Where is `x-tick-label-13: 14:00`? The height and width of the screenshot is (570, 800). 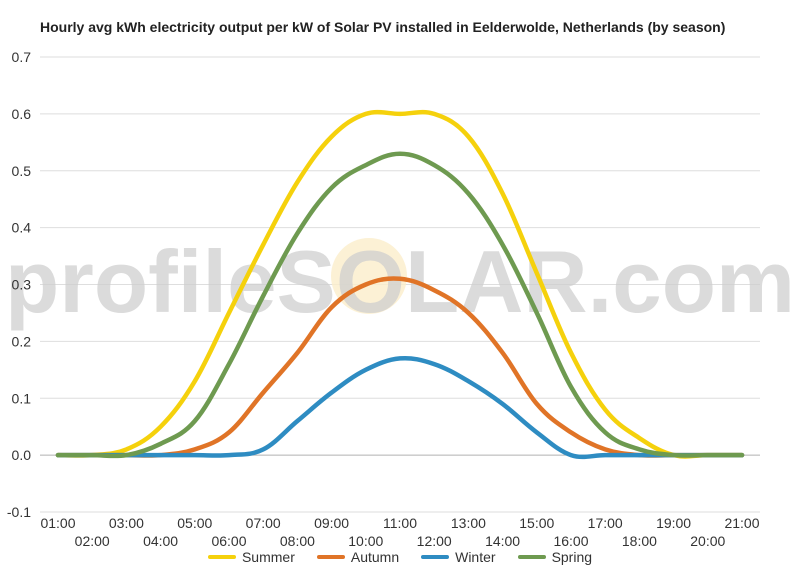 x-tick-label-13: 14:00 is located at coordinates (502, 541).